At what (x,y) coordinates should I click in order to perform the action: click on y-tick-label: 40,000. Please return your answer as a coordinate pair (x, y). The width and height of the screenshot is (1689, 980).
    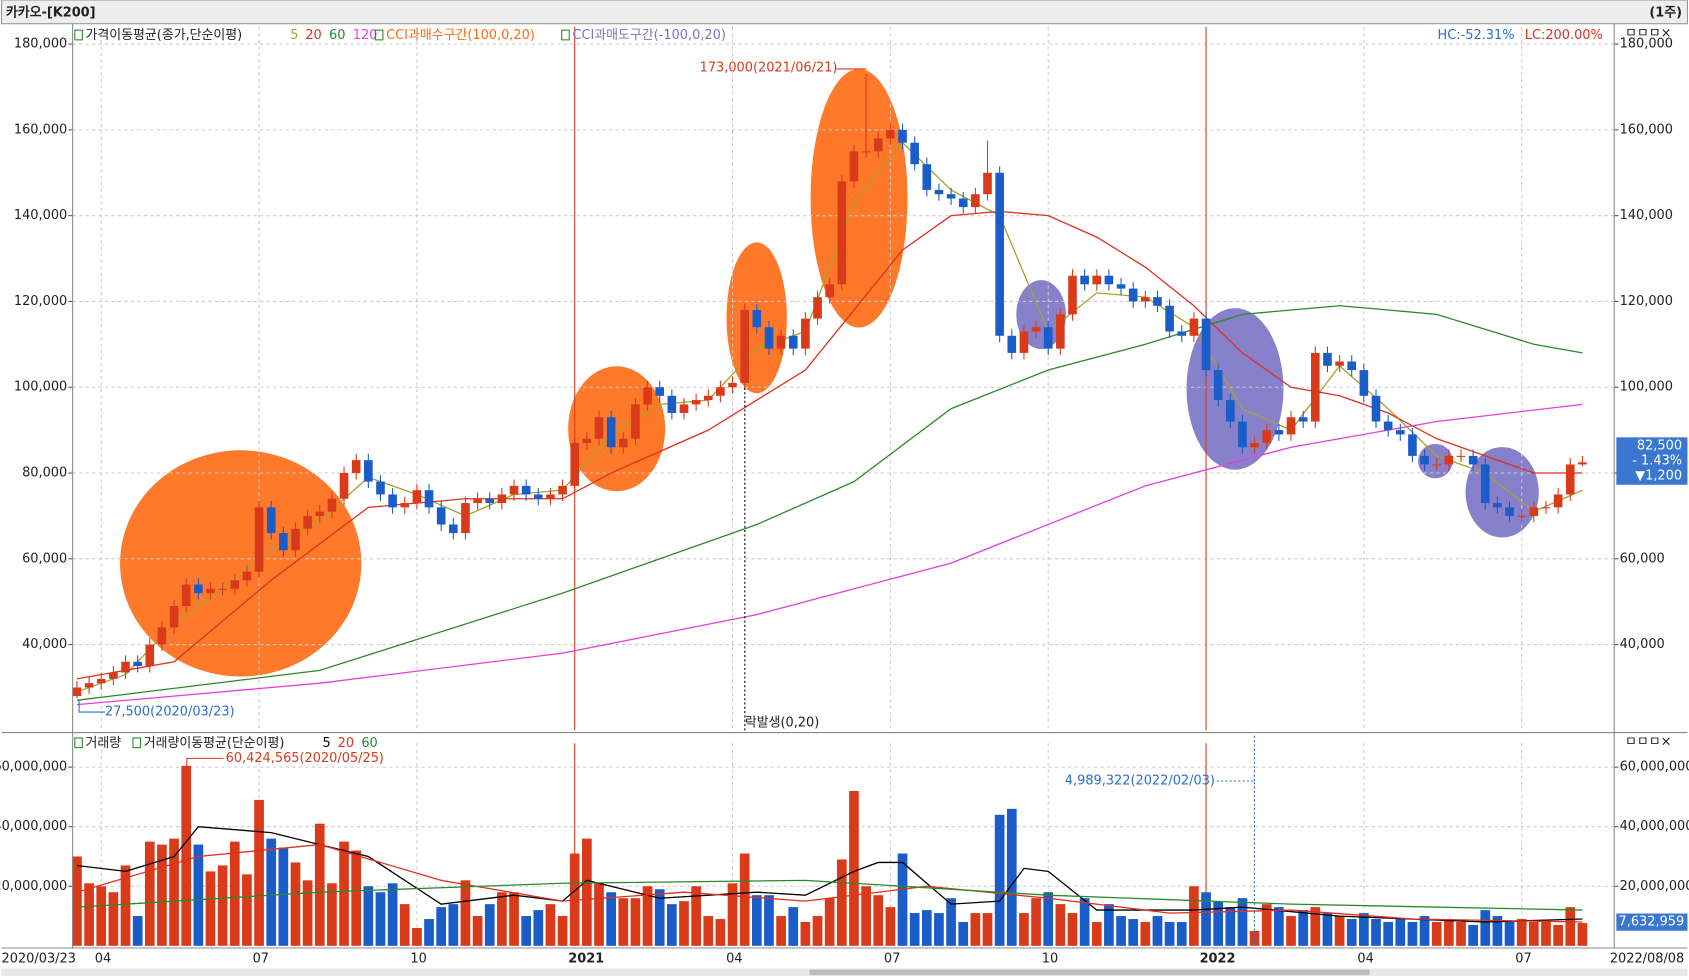
    Looking at the image, I should click on (1642, 644).